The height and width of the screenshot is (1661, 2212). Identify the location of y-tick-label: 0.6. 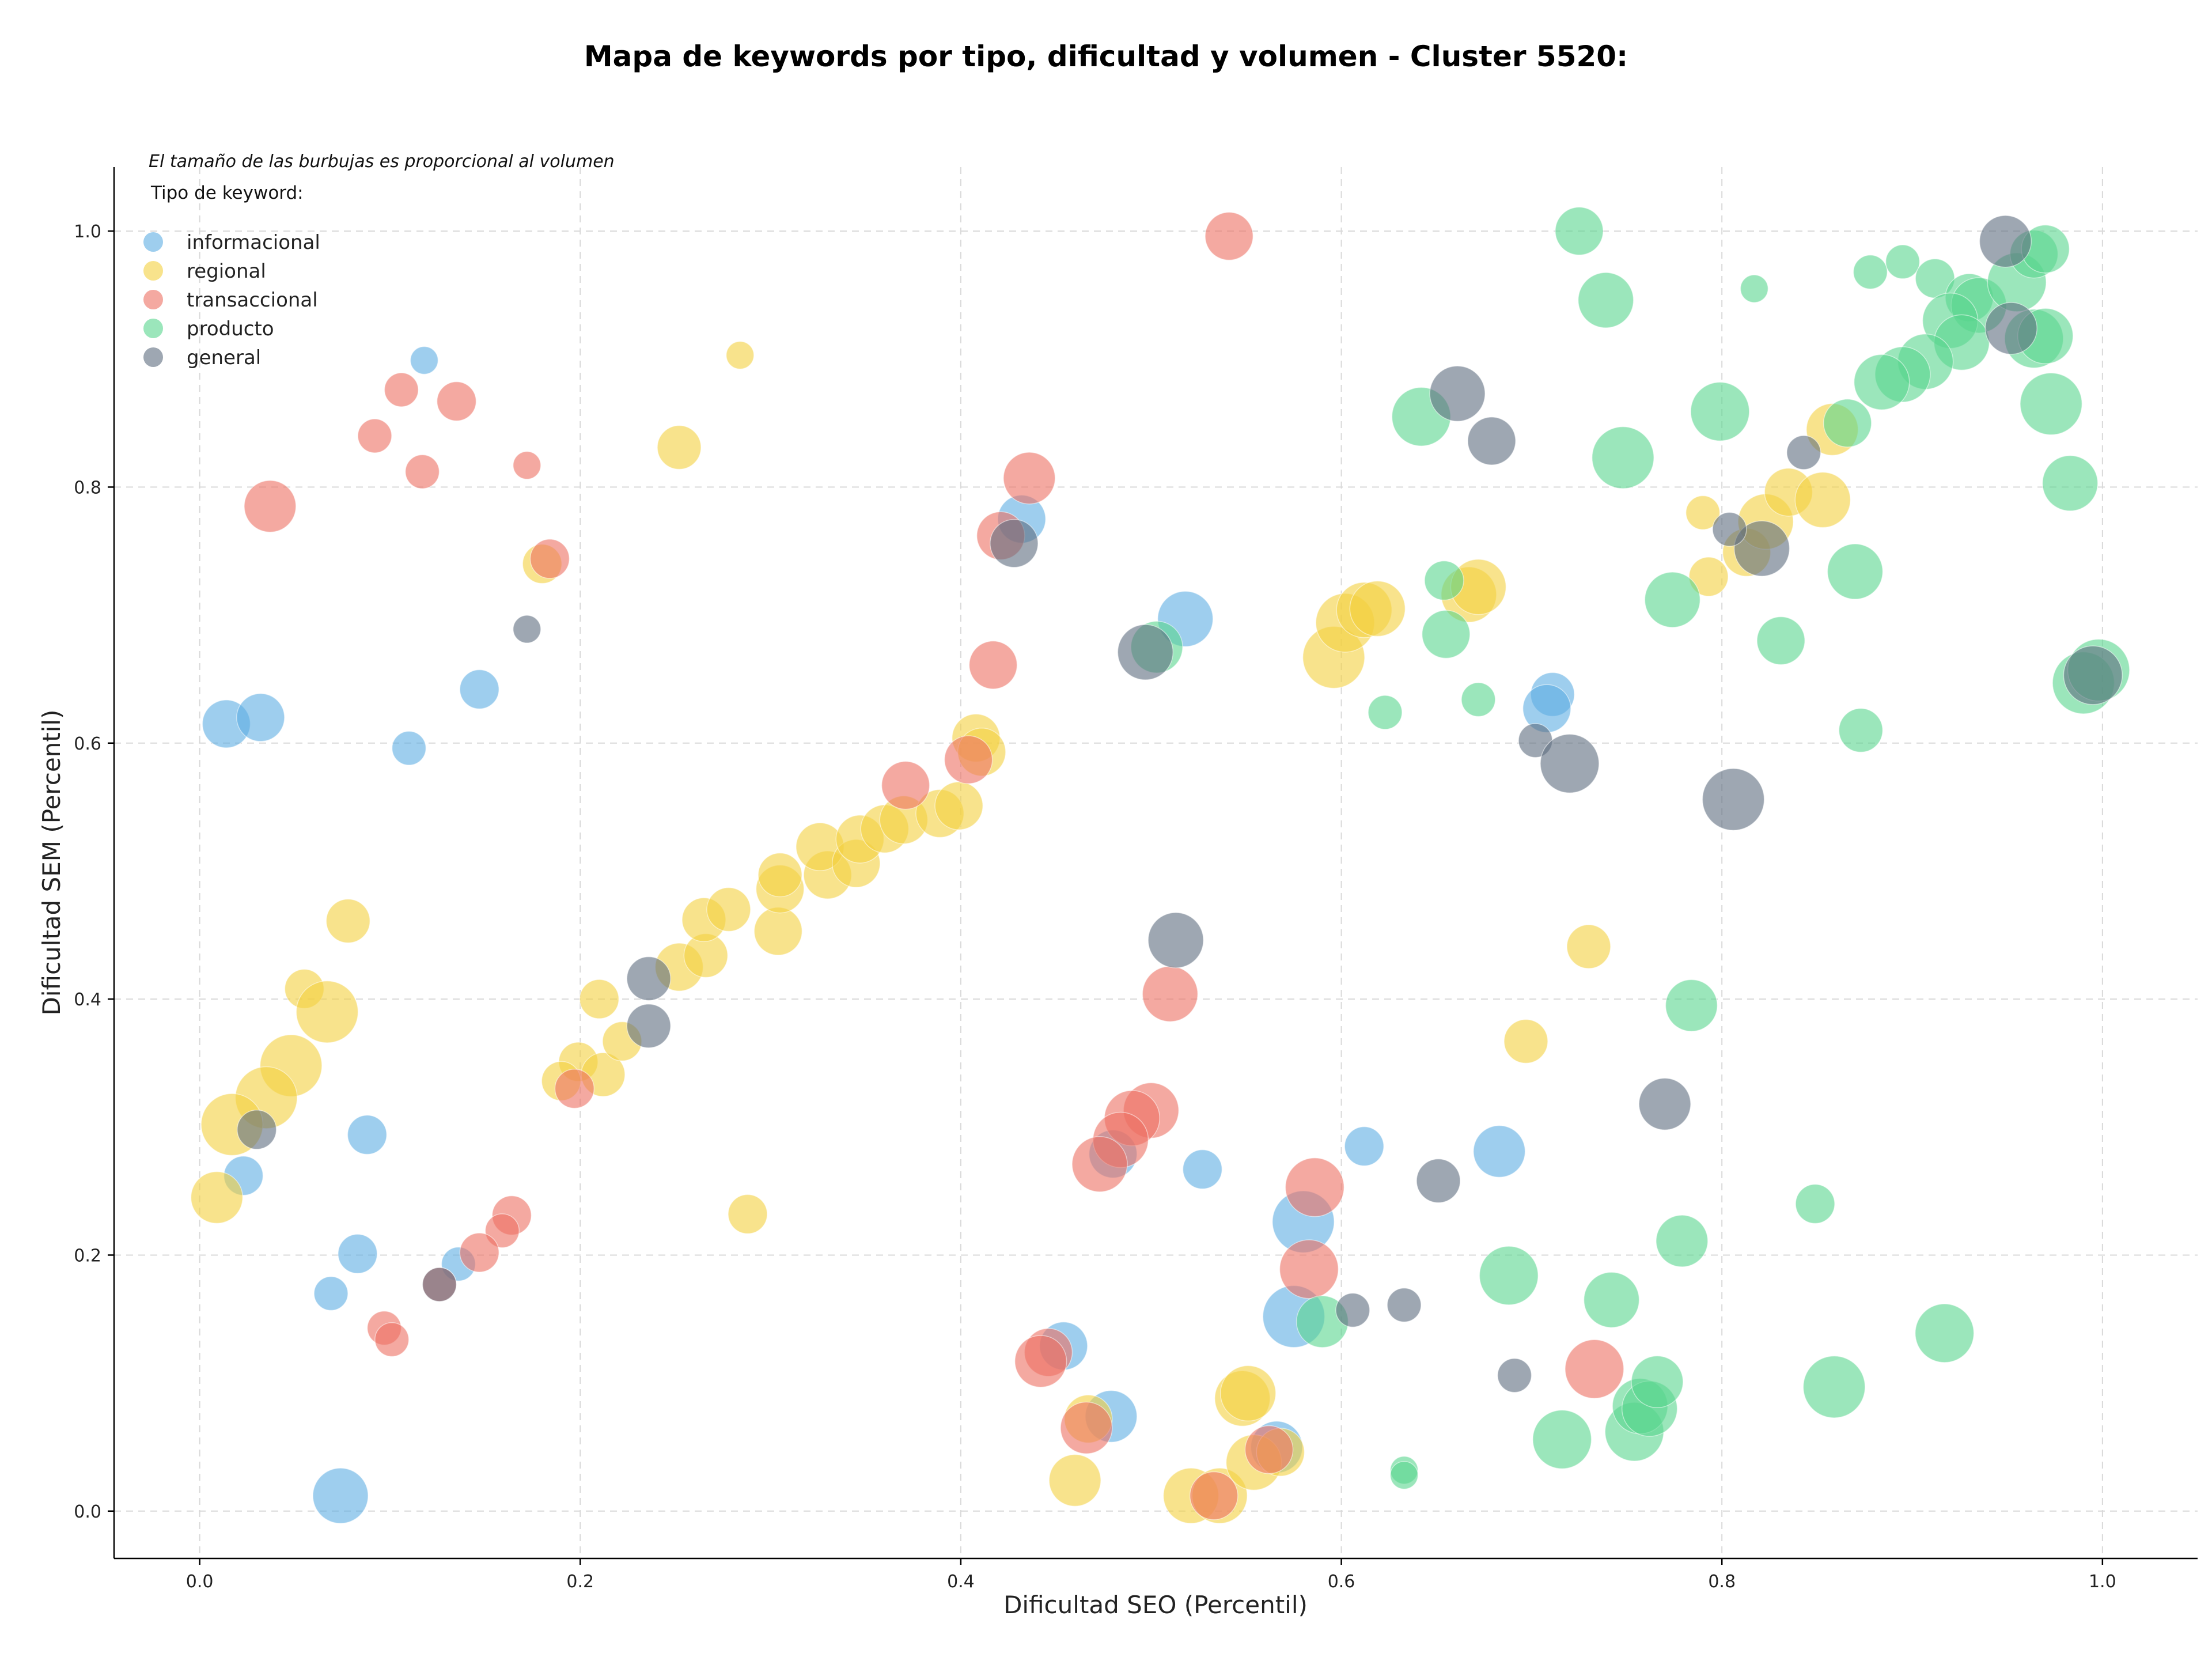
(87, 744).